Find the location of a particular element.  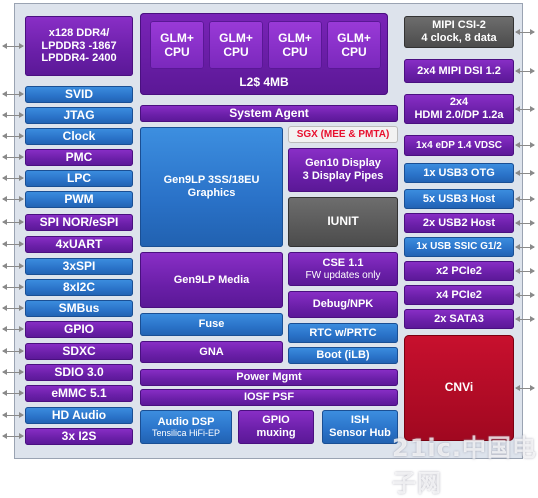

cpu-core-4: GLM+ CPU is located at coordinates (354, 45).